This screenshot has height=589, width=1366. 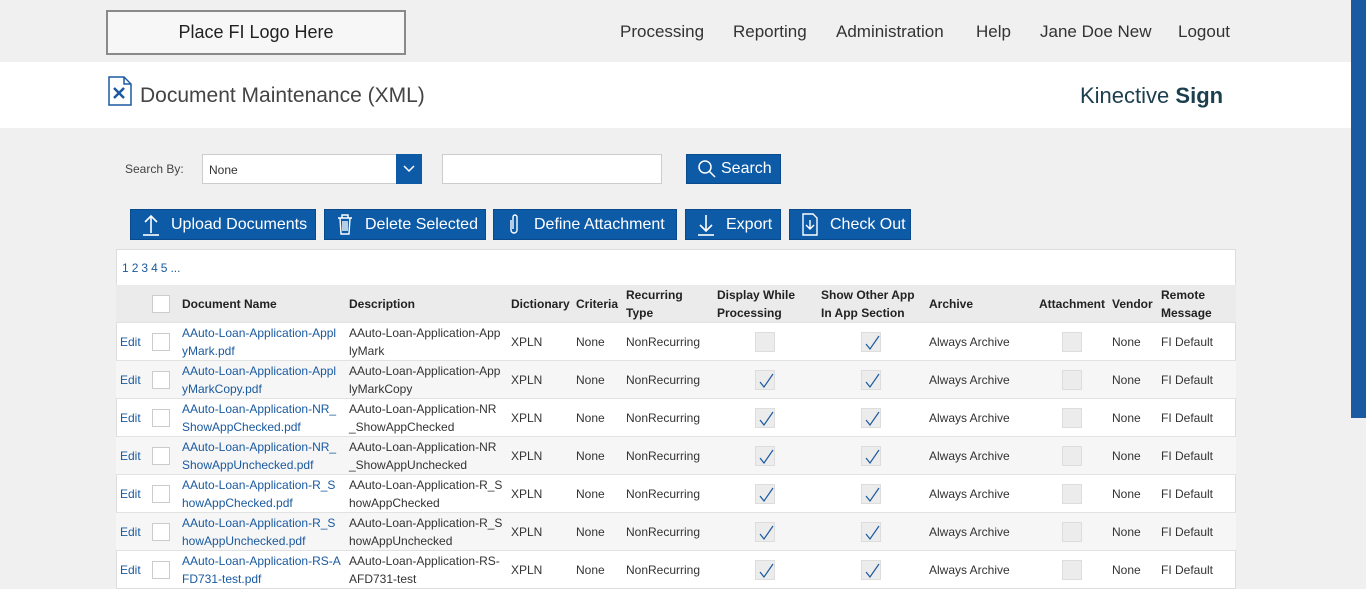 I want to click on page-link: 4, so click(x=154, y=268).